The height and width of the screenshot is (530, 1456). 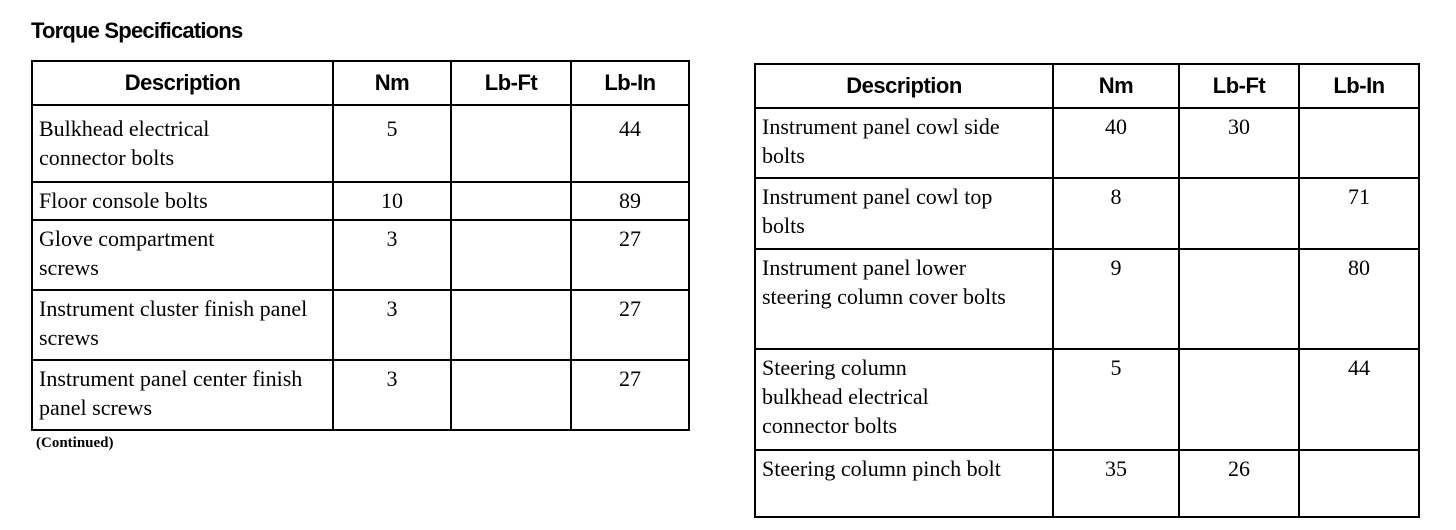 I want to click on cell-nm: 40, so click(x=1116, y=143).